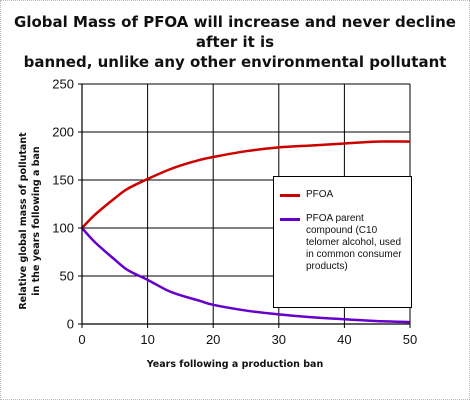 This screenshot has width=470, height=400. I want to click on x-axis-label: Years following a production ban, so click(235, 364).